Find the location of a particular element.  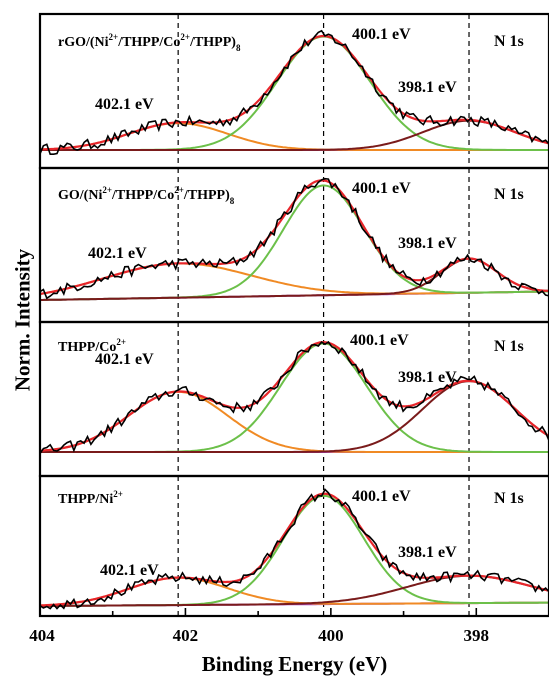

sample-label: THPP/Co2+ is located at coordinates (92, 346).